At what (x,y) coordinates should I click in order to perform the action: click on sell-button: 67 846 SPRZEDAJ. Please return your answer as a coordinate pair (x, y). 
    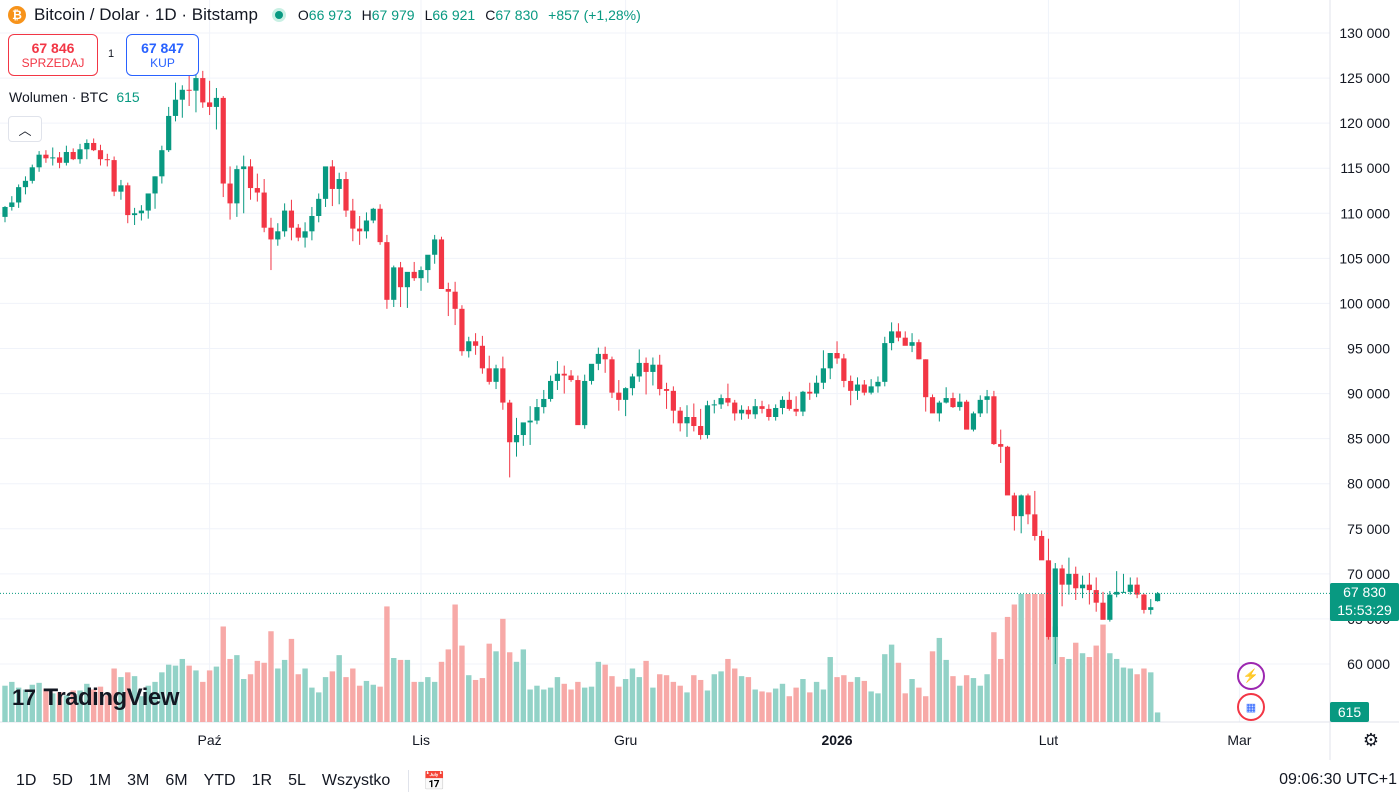
    Looking at the image, I should click on (53, 55).